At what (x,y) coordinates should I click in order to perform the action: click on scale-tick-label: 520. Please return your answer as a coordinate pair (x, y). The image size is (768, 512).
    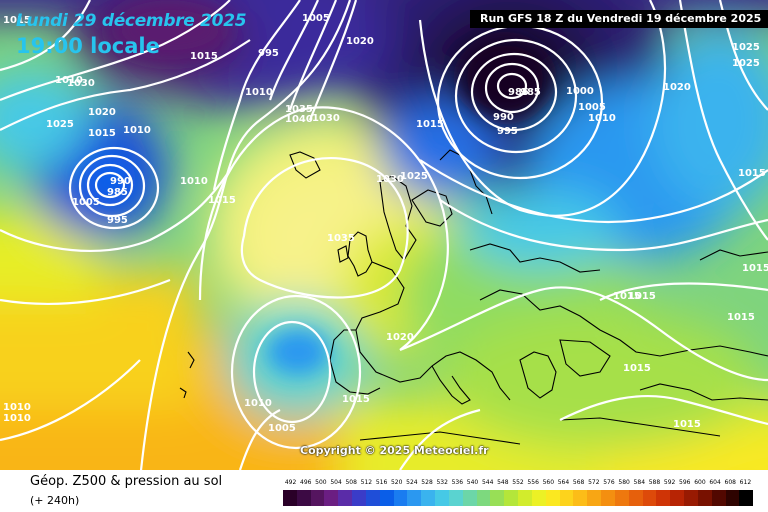
    Looking at the image, I should click on (396, 482).